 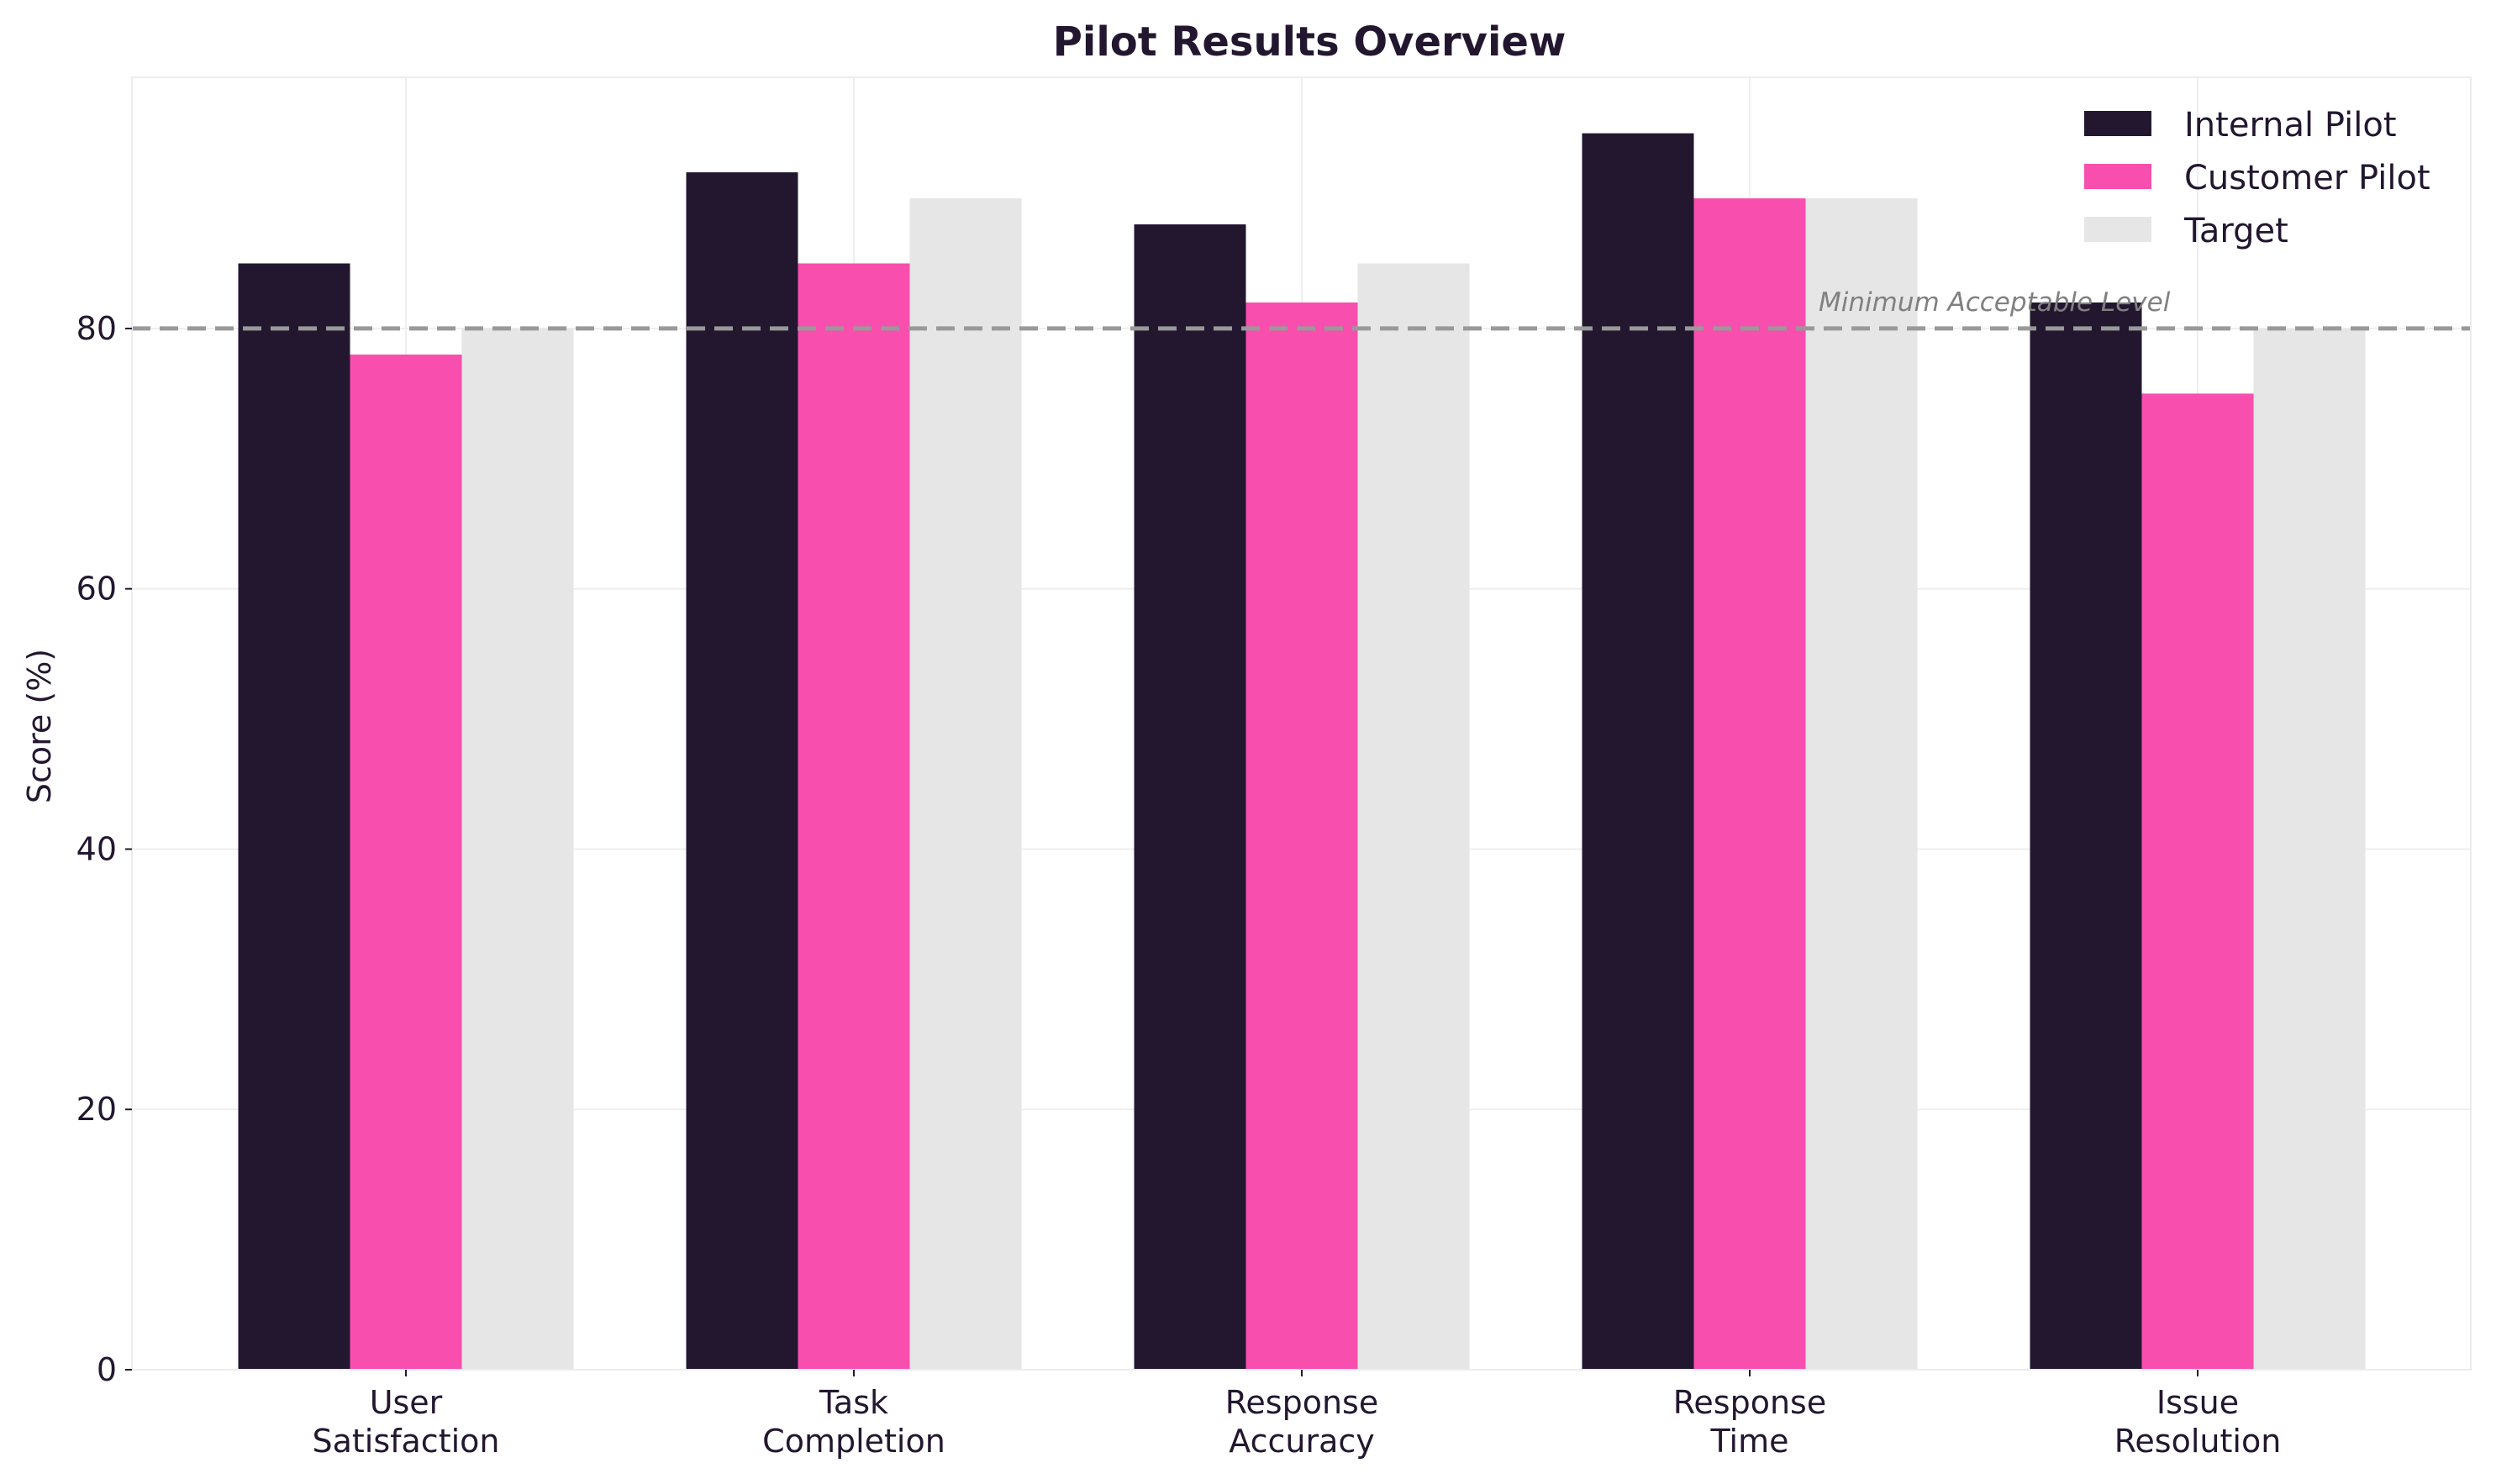 What do you see at coordinates (2307, 178) in the screenshot?
I see `legend-label: Customer Pilot` at bounding box center [2307, 178].